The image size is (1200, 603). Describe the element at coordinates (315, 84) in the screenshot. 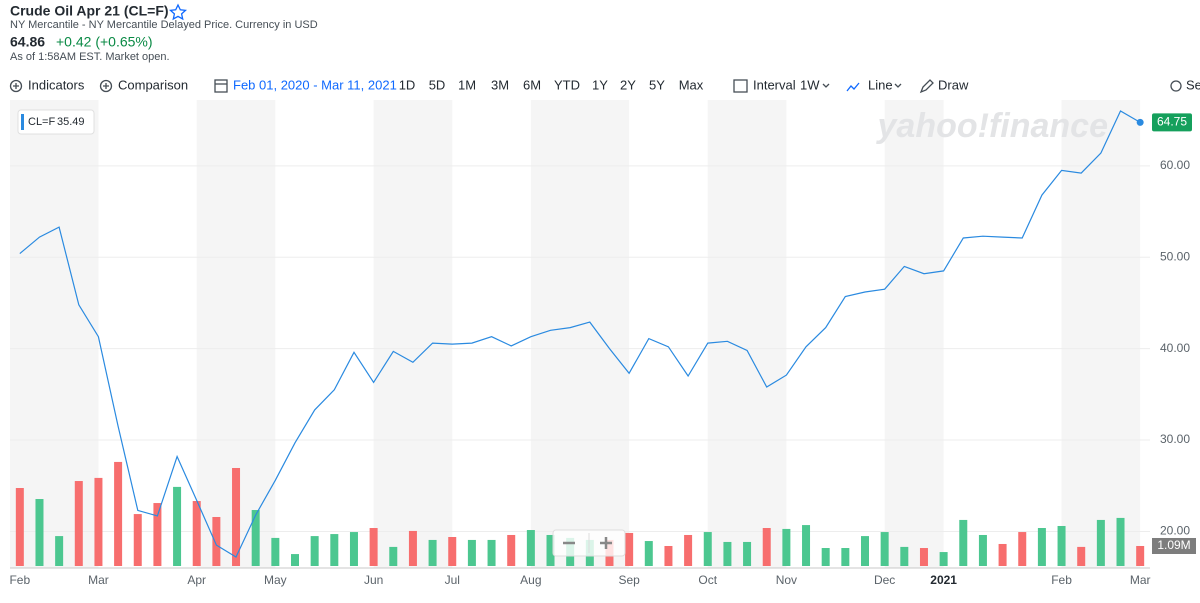

I see `date-range: Feb 01, 2020 - Mar 11, 2021` at that location.